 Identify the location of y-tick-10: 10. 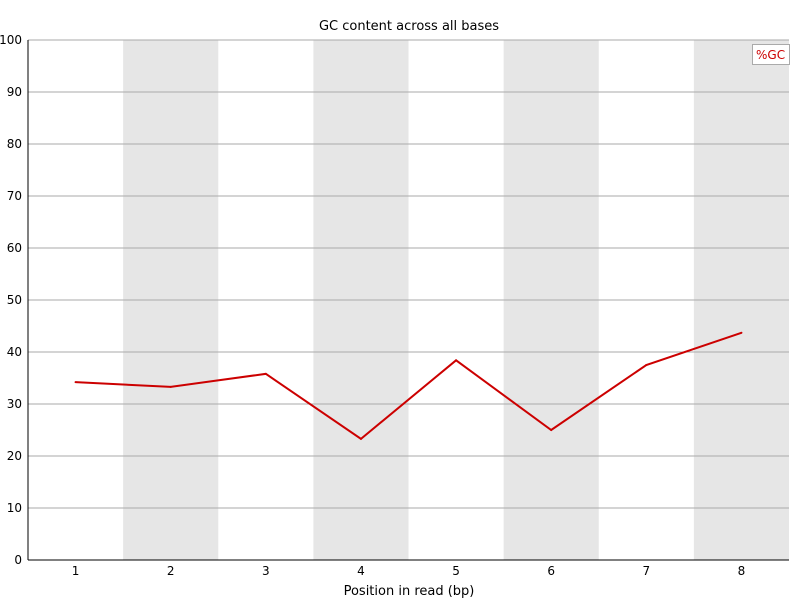
(14, 508).